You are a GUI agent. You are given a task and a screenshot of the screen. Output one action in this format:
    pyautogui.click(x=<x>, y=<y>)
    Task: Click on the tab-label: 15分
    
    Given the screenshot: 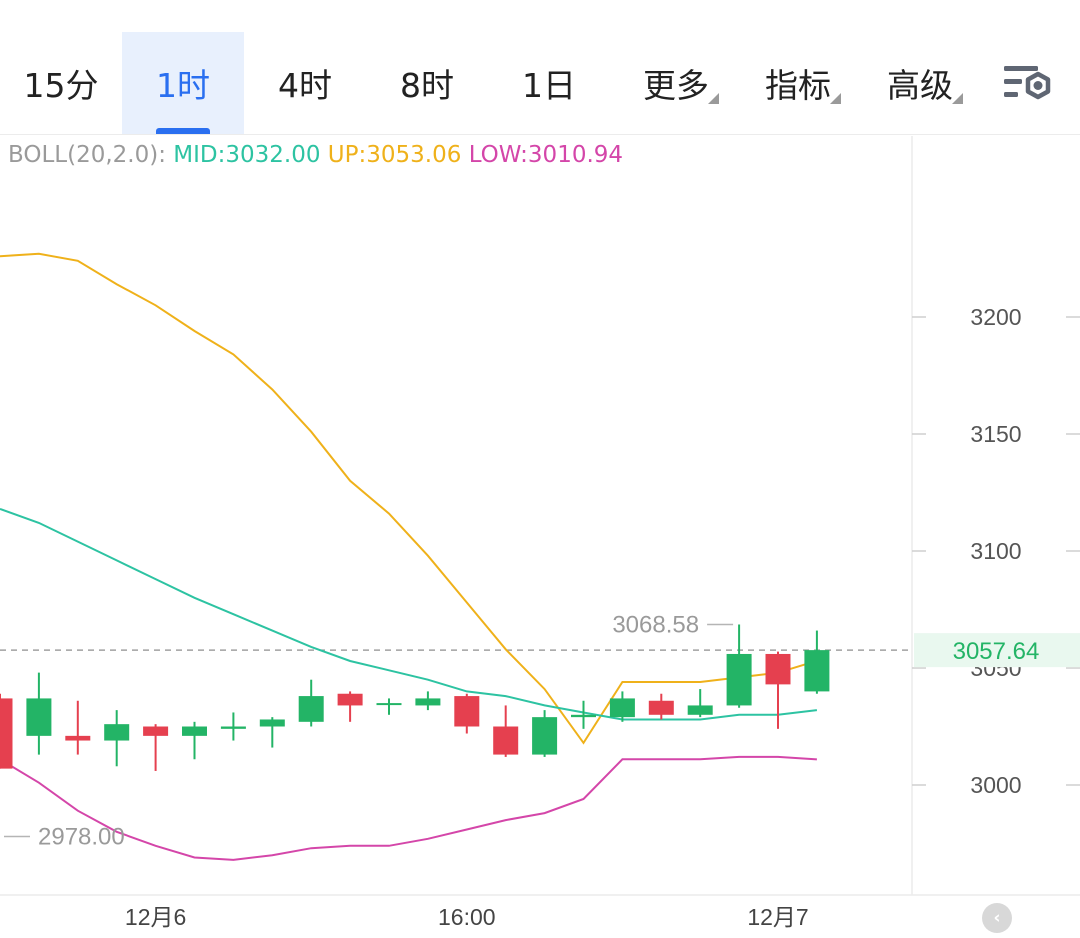 What is the action you would take?
    pyautogui.click(x=61, y=85)
    